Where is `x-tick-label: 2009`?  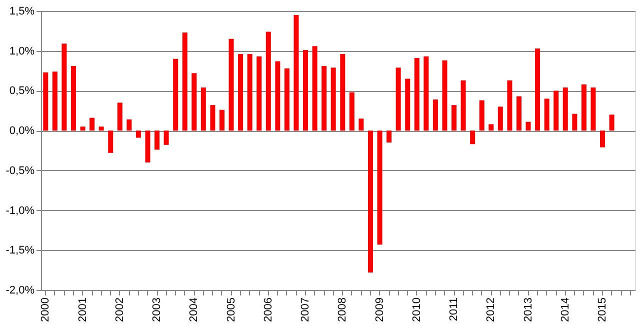 x-tick-label: 2009 is located at coordinates (380, 310).